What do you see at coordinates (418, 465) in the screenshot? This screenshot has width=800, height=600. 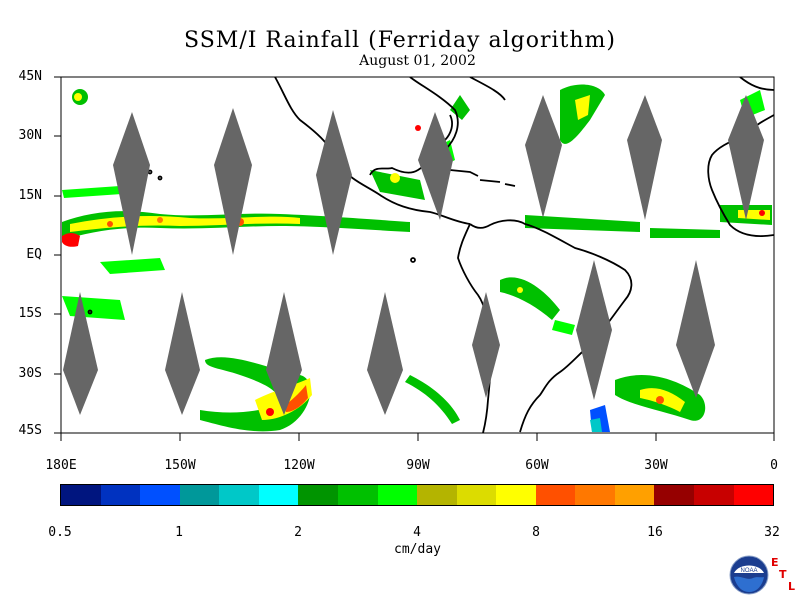 I see `lon-label-90w: 90W` at bounding box center [418, 465].